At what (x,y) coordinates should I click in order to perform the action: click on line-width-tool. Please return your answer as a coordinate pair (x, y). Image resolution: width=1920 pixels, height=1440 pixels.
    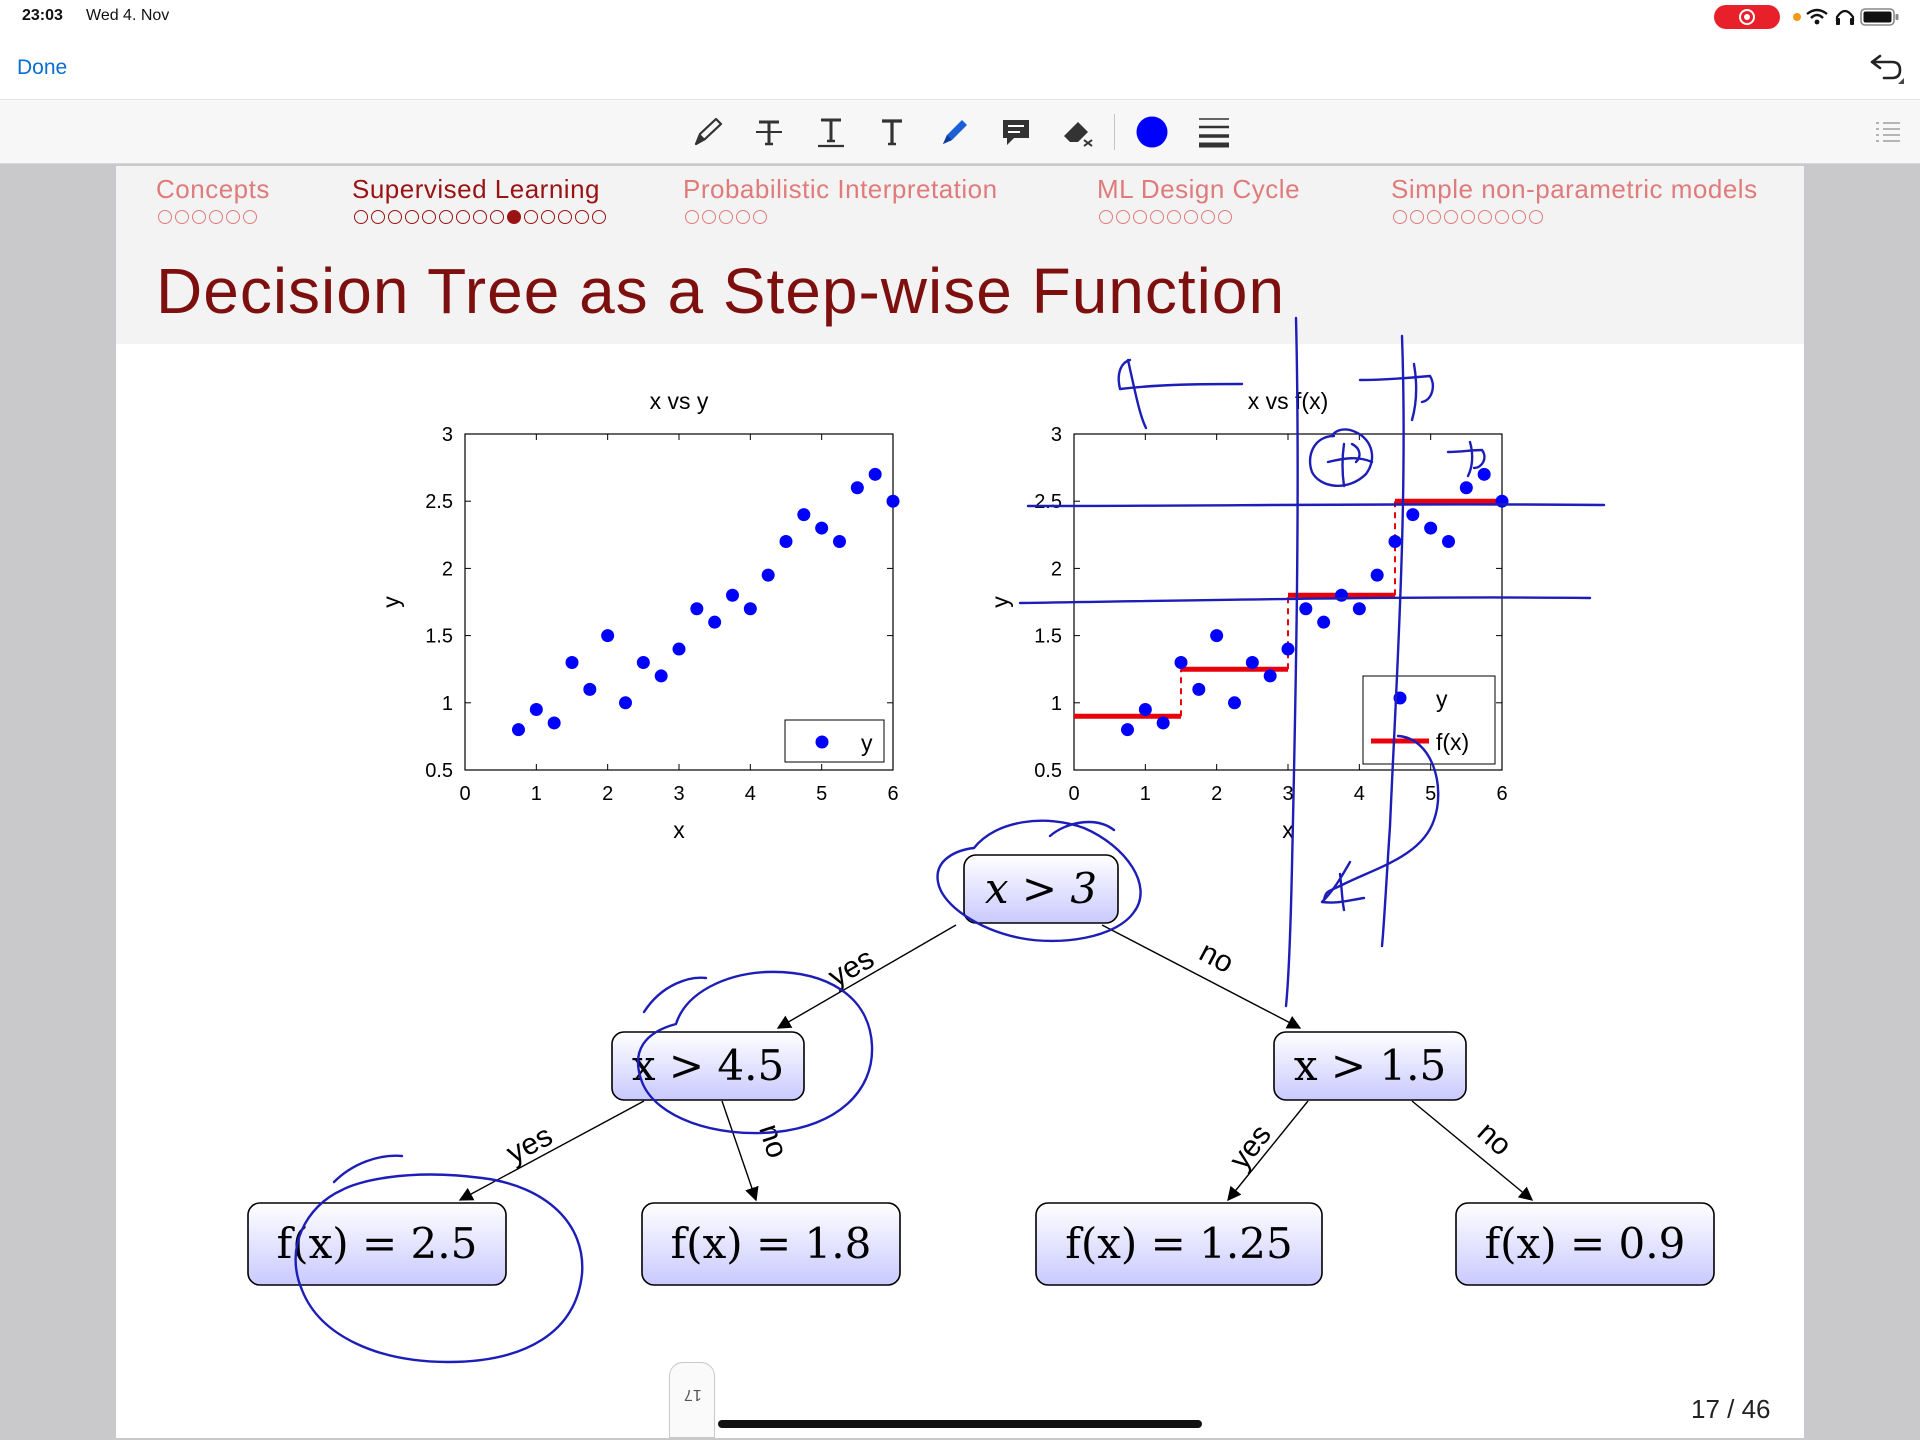
    Looking at the image, I should click on (1214, 132).